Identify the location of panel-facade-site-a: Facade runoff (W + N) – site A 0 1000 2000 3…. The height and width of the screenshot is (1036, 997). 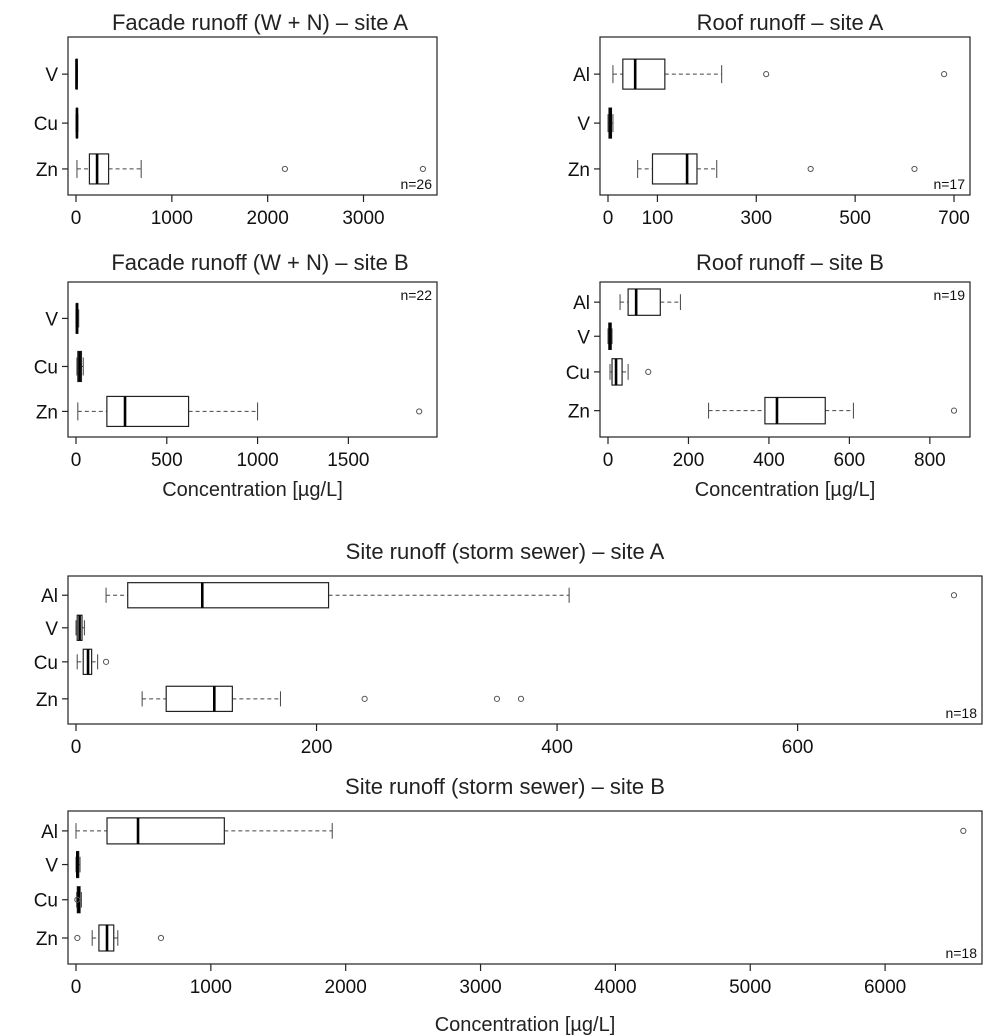
(236, 119).